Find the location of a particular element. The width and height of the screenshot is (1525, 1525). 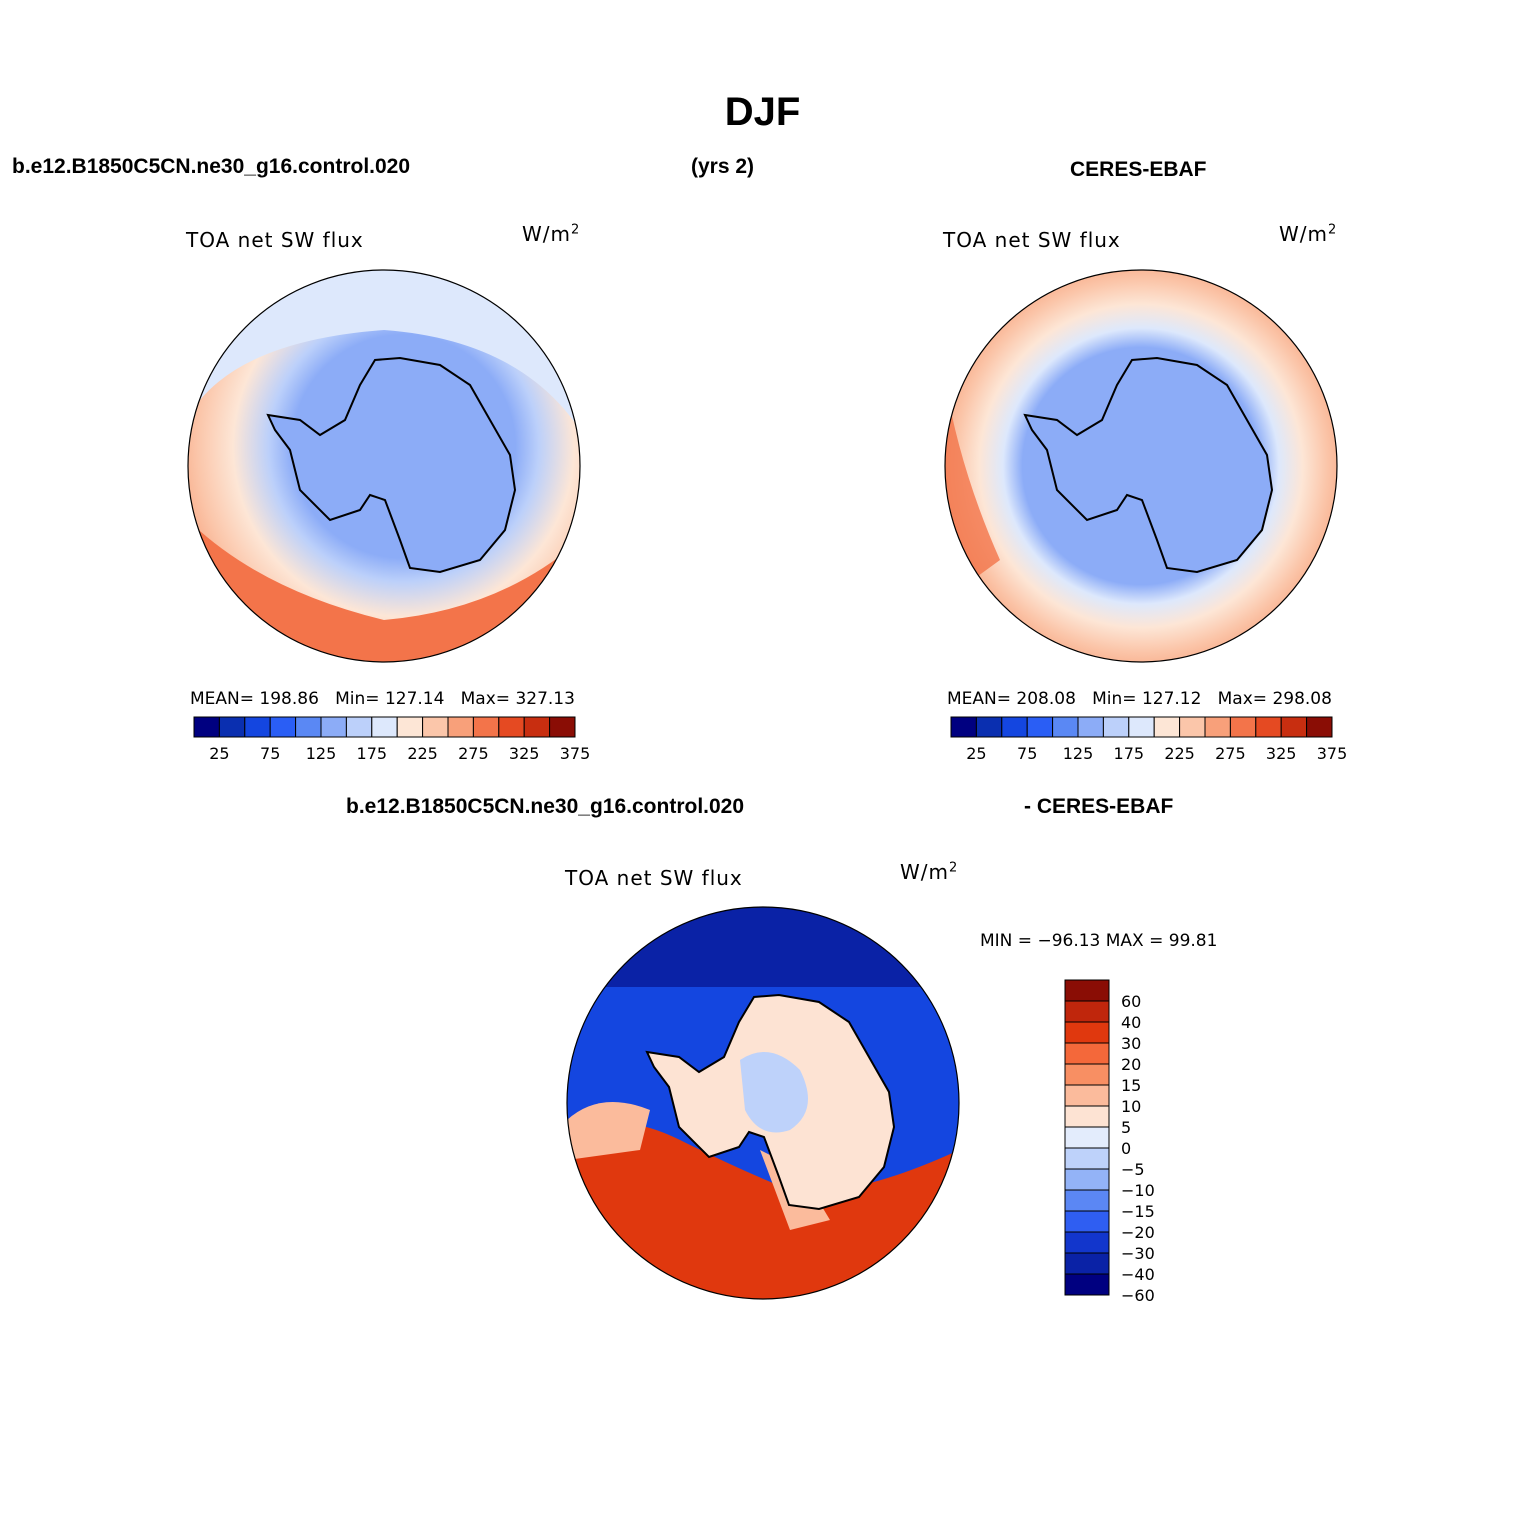

colorbar-tick-label: −10 is located at coordinates (1138, 1190).